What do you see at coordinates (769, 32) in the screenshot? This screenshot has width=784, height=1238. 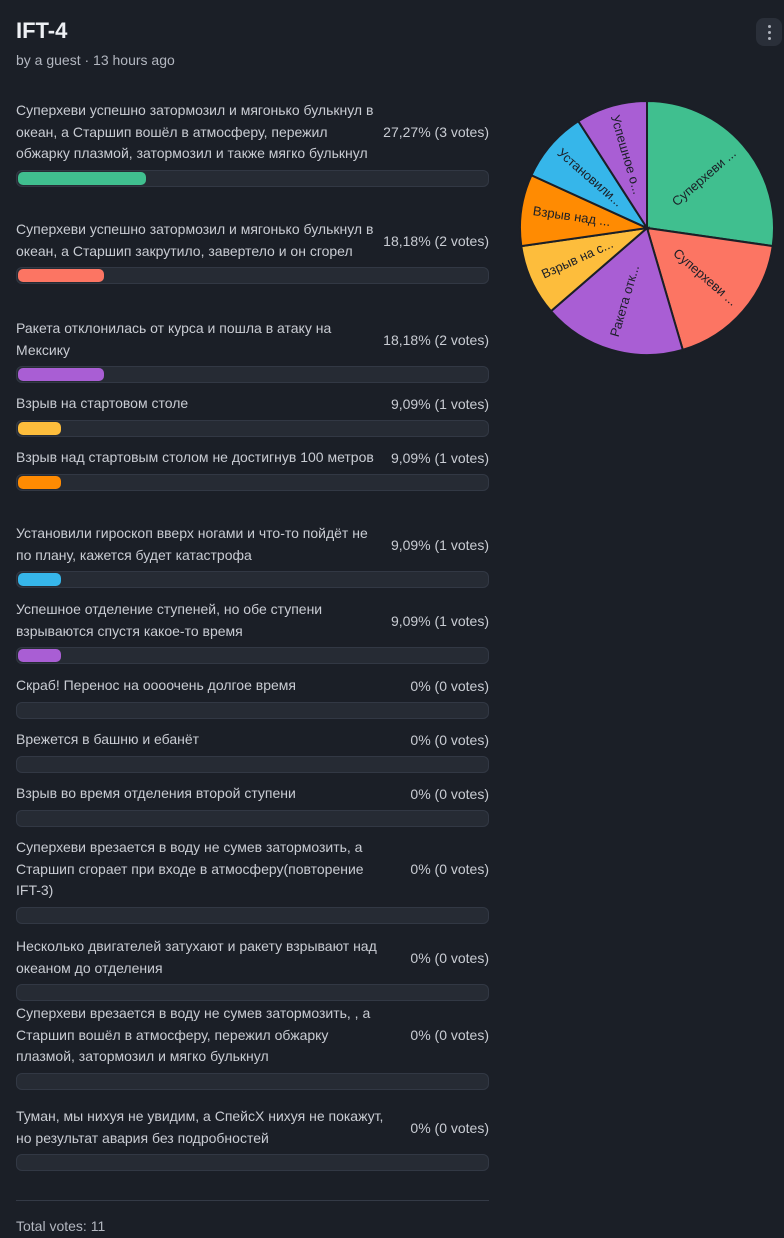 I see `more-vertical-icon` at bounding box center [769, 32].